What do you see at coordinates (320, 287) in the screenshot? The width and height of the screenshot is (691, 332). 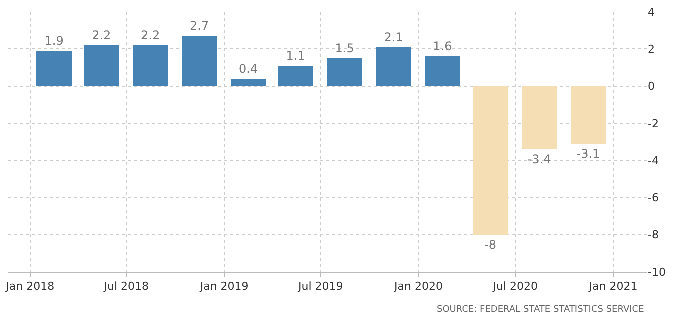 I see `x-tick-label: Jul 2019` at bounding box center [320, 287].